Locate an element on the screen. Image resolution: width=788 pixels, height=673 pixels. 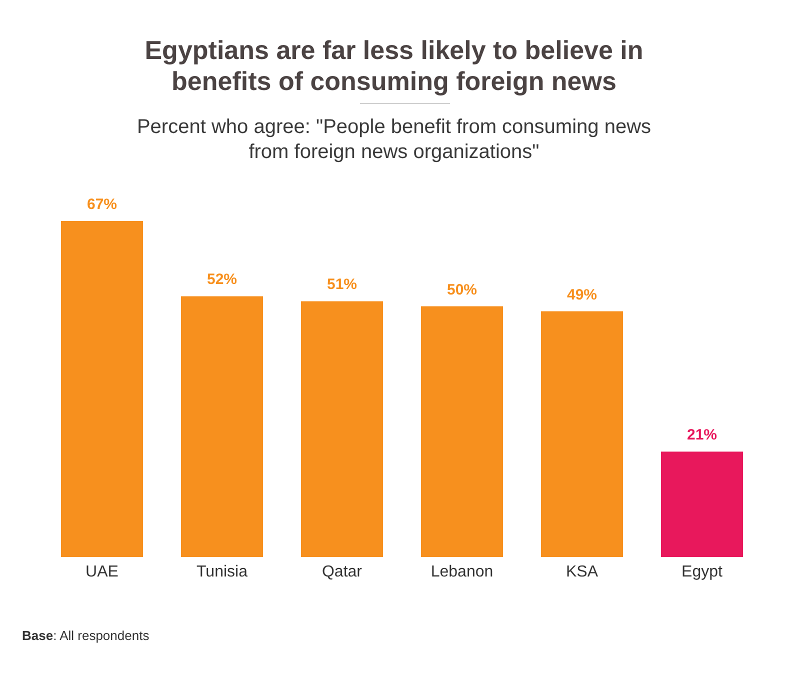
data-label: 21% is located at coordinates (702, 435).